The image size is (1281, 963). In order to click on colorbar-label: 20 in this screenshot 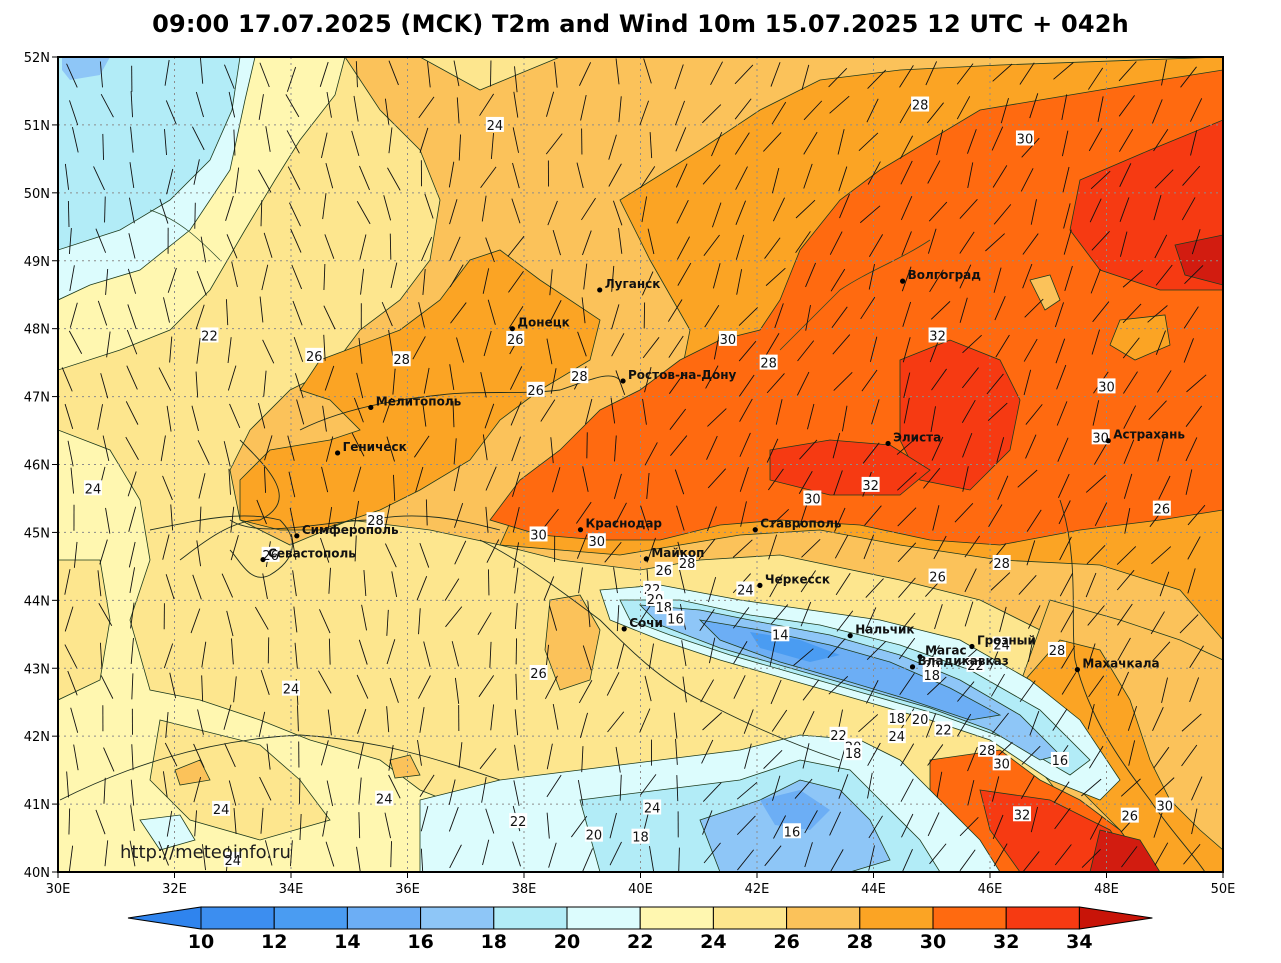, I will do `click(567, 942)`.